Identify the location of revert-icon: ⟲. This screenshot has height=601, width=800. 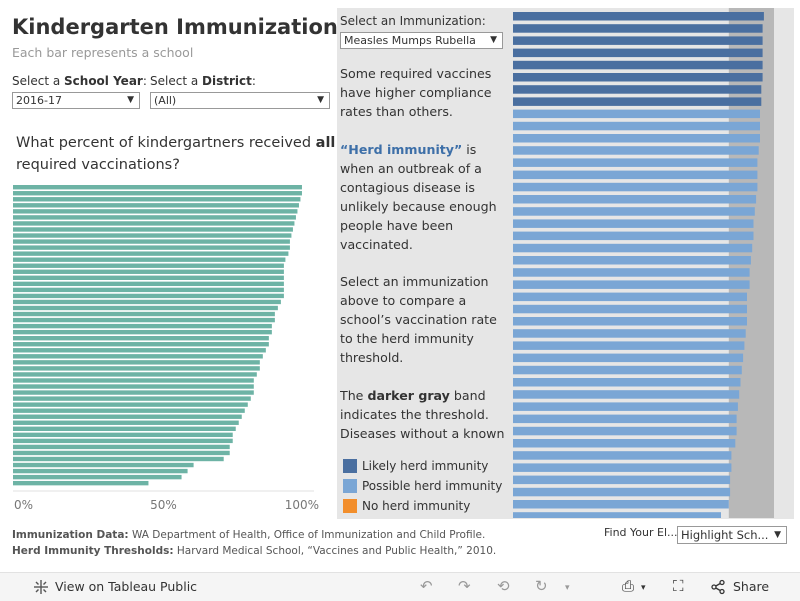
(503, 586).